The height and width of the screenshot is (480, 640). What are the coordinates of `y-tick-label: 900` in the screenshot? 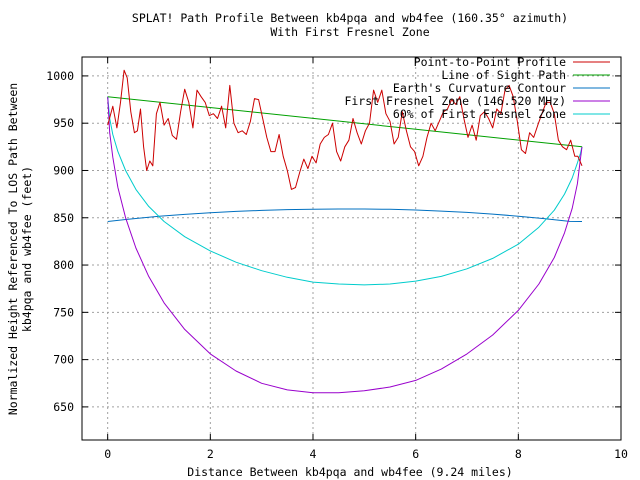 It's located at (63, 170).